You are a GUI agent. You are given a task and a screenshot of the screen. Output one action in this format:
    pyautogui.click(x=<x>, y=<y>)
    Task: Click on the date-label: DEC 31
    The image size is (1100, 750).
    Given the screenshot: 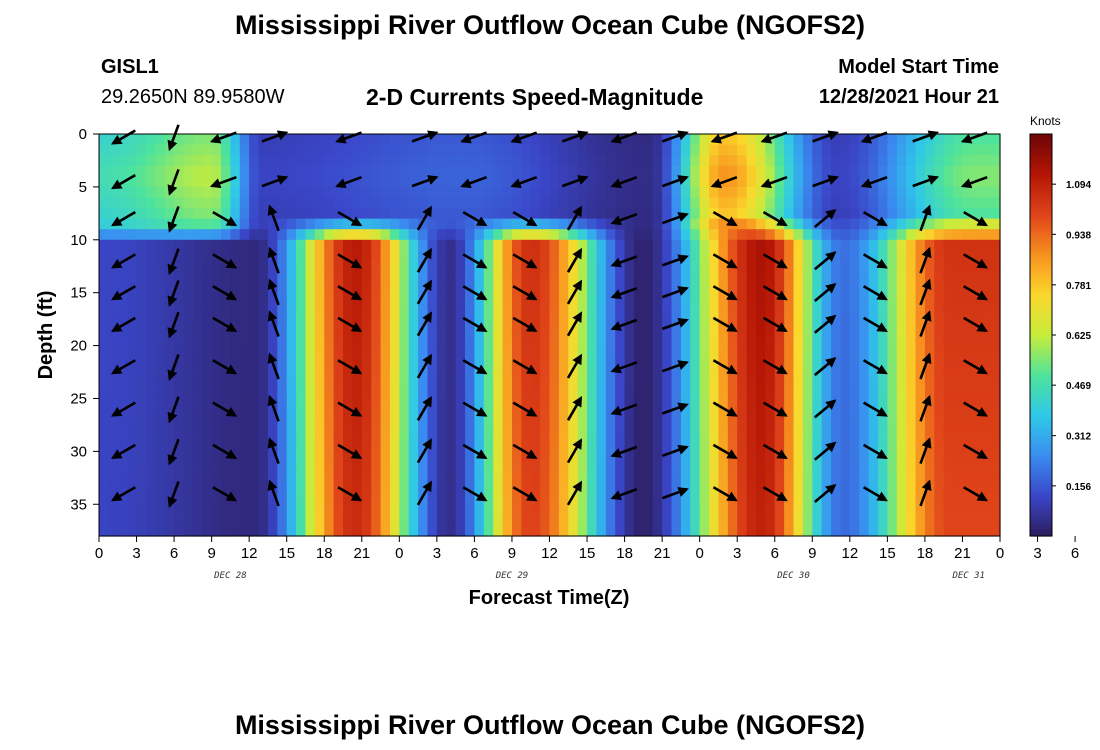 What is the action you would take?
    pyautogui.click(x=968, y=576)
    